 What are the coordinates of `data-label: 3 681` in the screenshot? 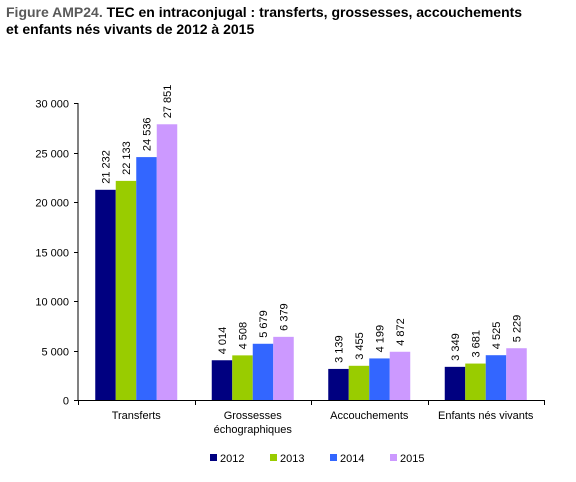 It's located at (477, 344).